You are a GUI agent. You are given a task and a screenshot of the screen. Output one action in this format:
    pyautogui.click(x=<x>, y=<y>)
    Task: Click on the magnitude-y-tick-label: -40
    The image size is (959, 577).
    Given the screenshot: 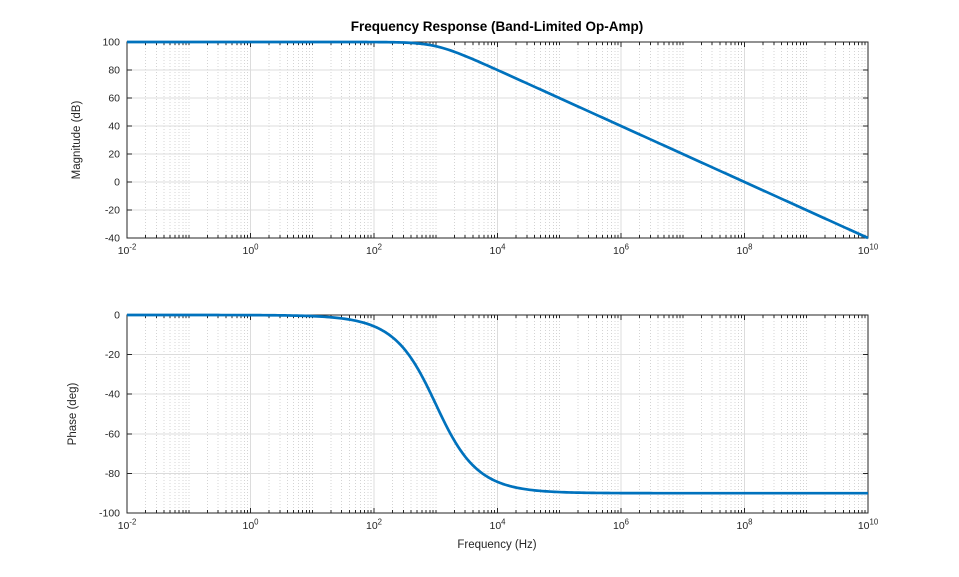 What is the action you would take?
    pyautogui.click(x=112, y=239)
    